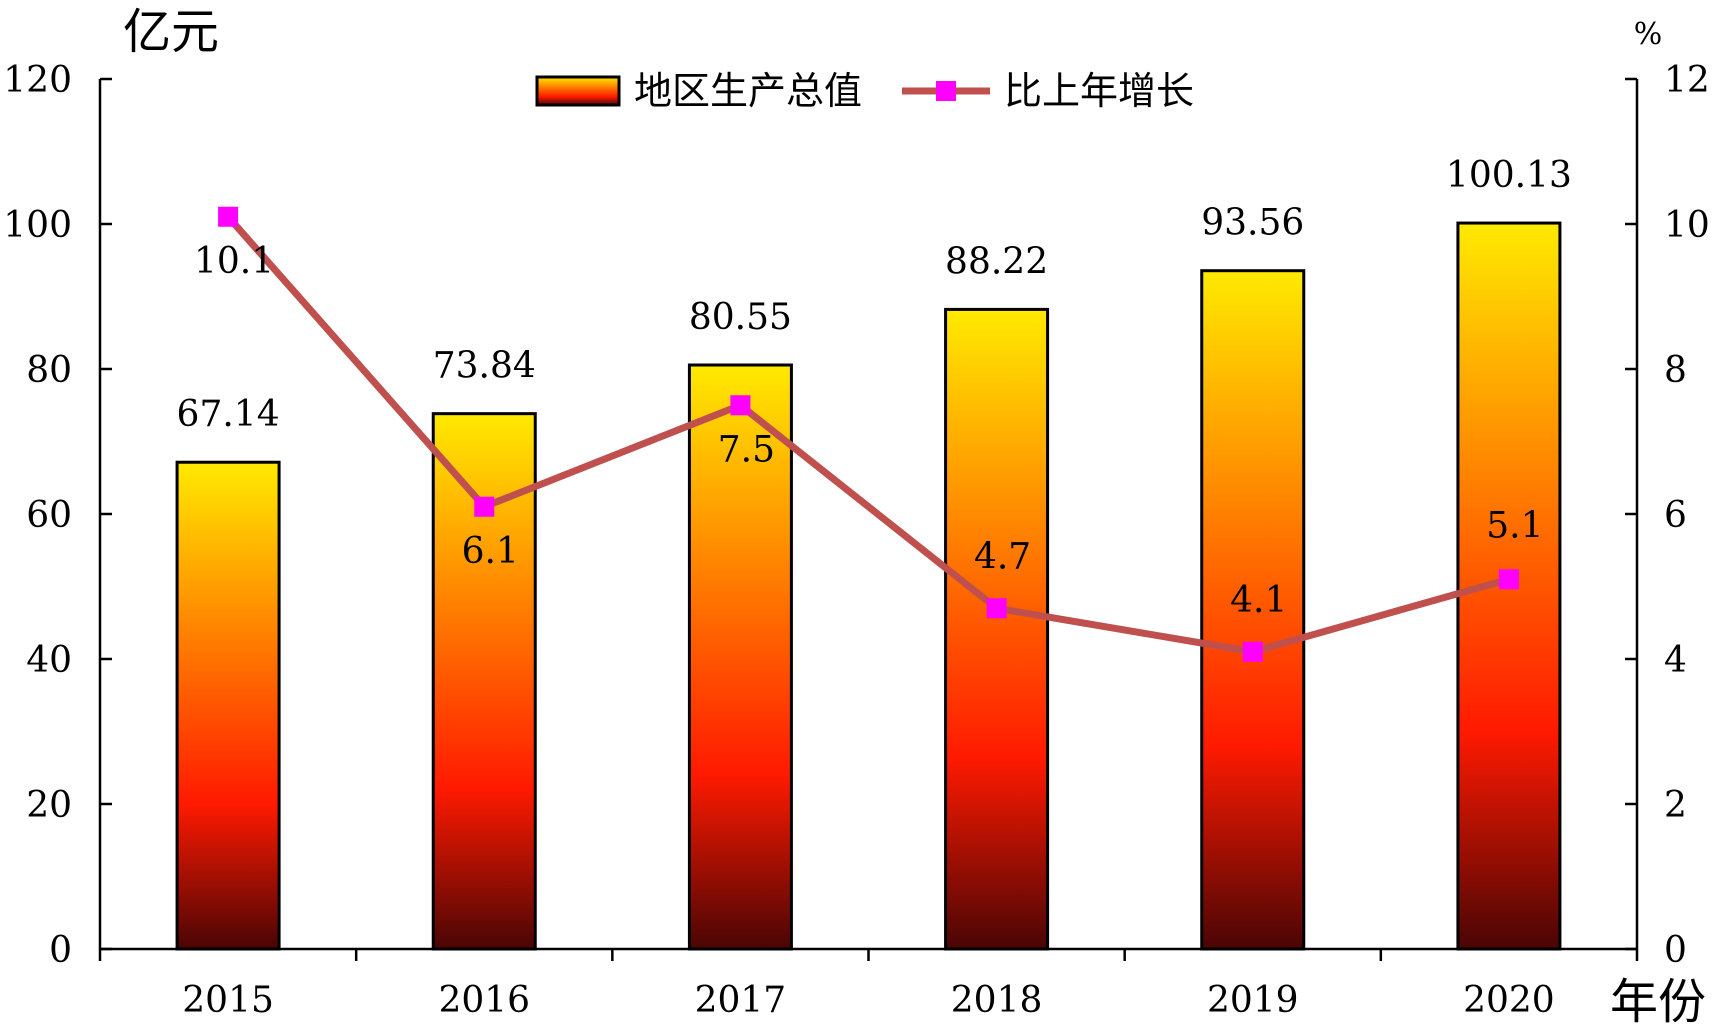 The height and width of the screenshot is (1036, 1719). Describe the element at coordinates (171, 32) in the screenshot. I see `left-axis-unit: 亿元` at that location.